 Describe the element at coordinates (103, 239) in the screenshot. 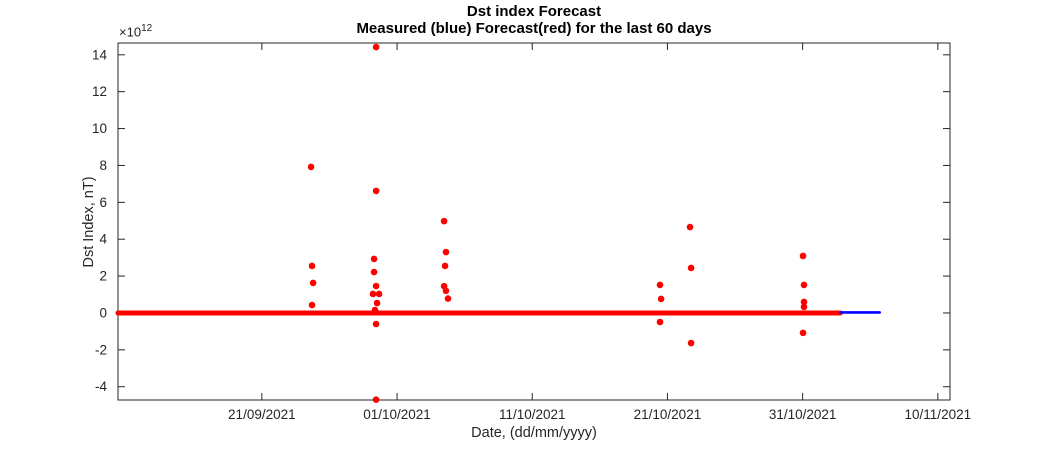

I see `y-tick-label: 4` at that location.